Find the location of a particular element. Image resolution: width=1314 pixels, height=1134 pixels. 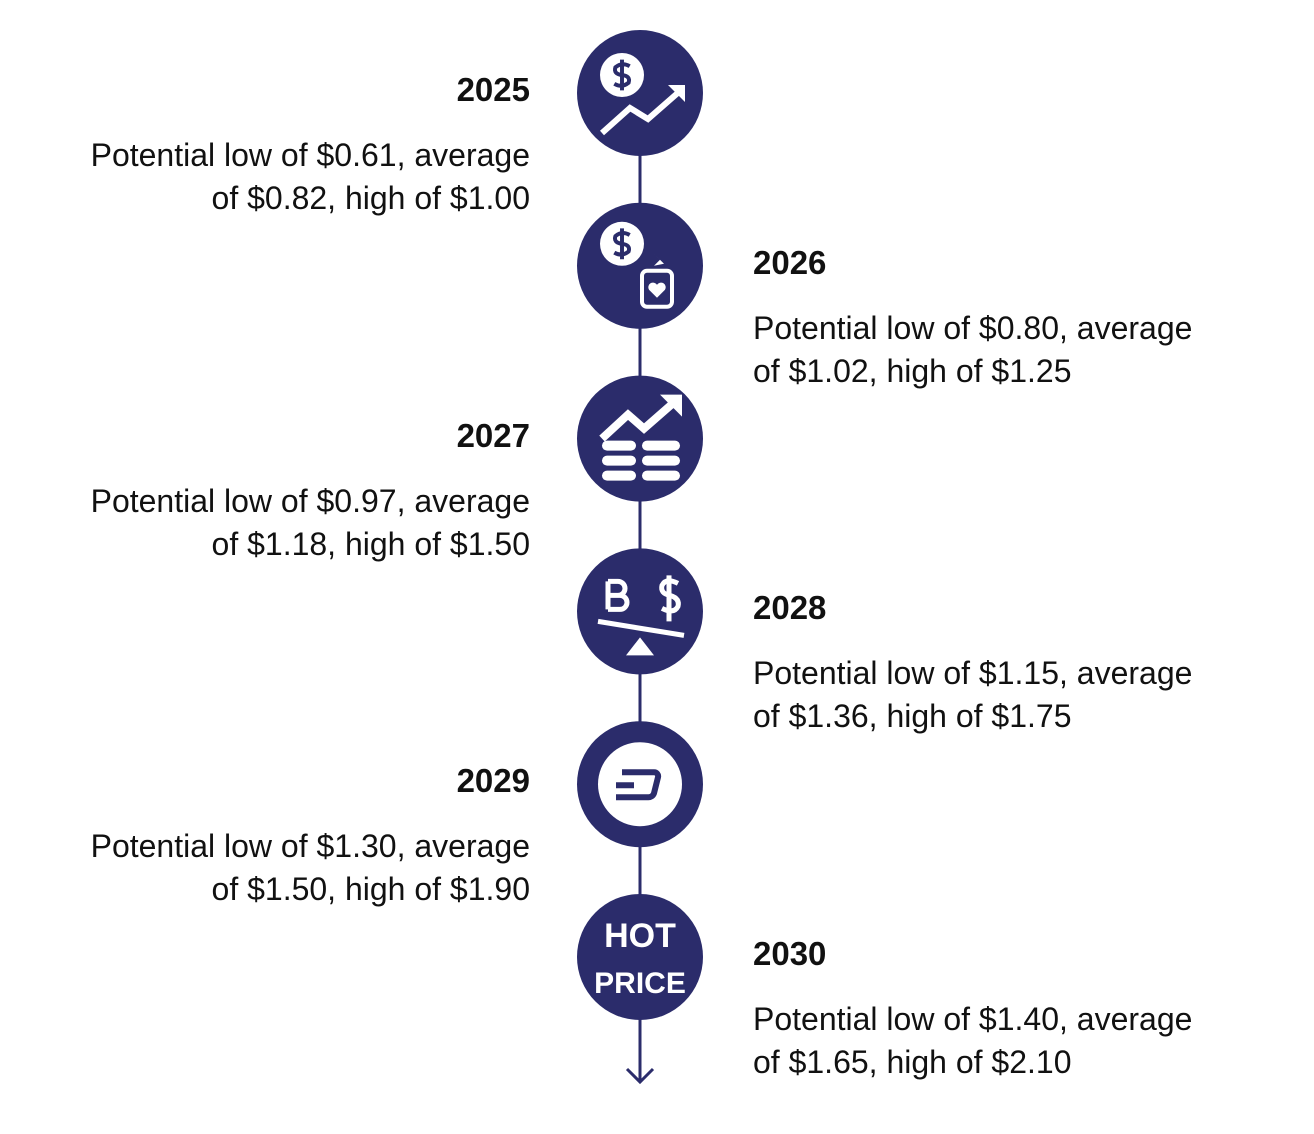

year-label: 2028 is located at coordinates (790, 608).